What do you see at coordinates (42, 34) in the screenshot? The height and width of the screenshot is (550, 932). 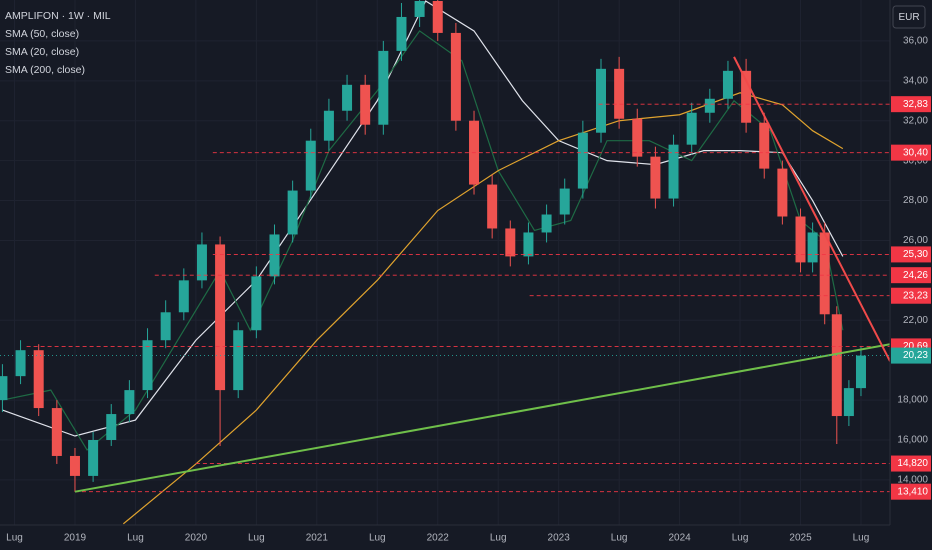 I see `legend-entry: SMA (50, close)` at bounding box center [42, 34].